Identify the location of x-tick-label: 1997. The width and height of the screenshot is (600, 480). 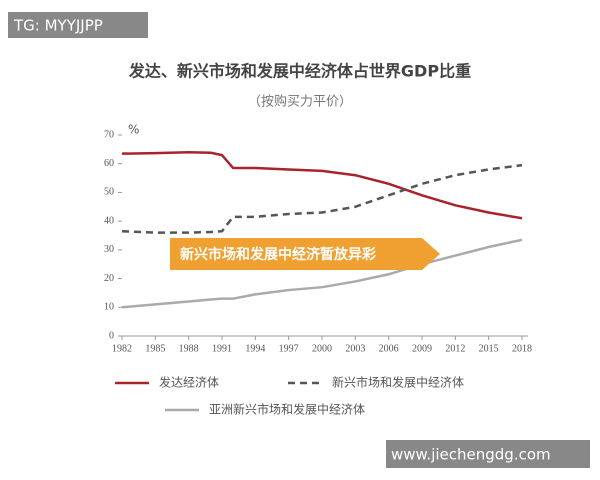
(289, 348).